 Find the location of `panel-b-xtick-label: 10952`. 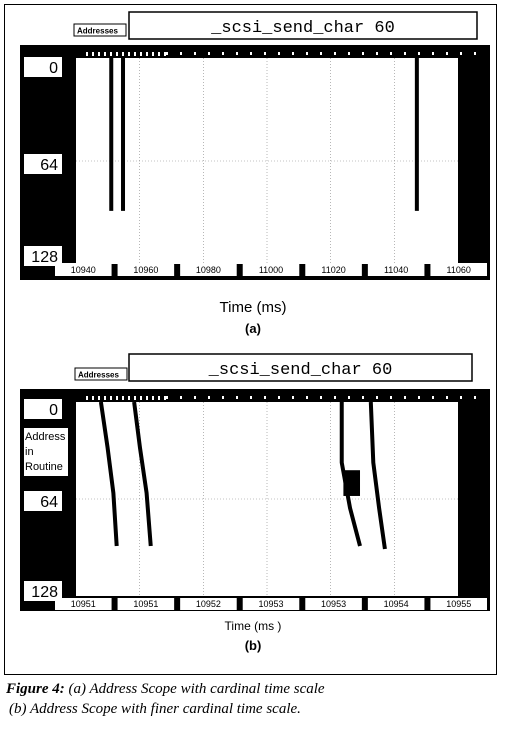

panel-b-xtick-label: 10952 is located at coordinates (208, 604).